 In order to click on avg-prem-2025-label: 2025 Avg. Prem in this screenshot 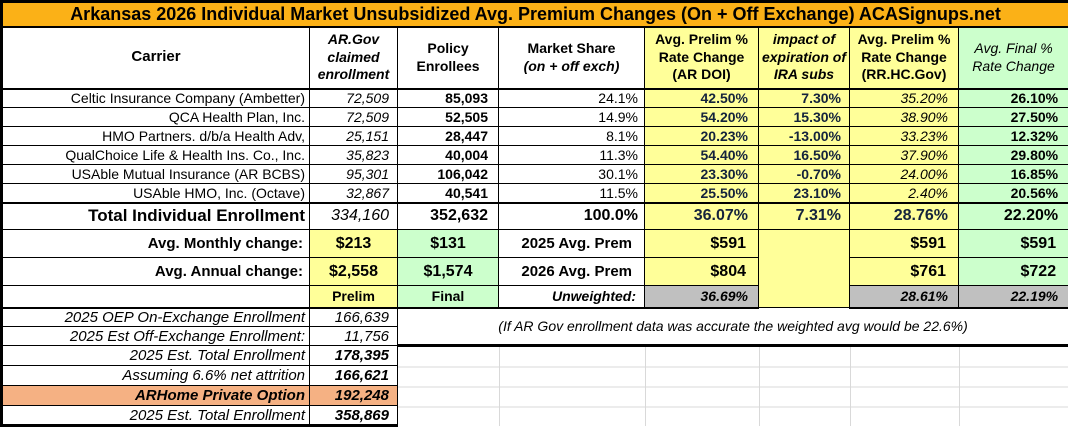, I will do `click(571, 243)`.